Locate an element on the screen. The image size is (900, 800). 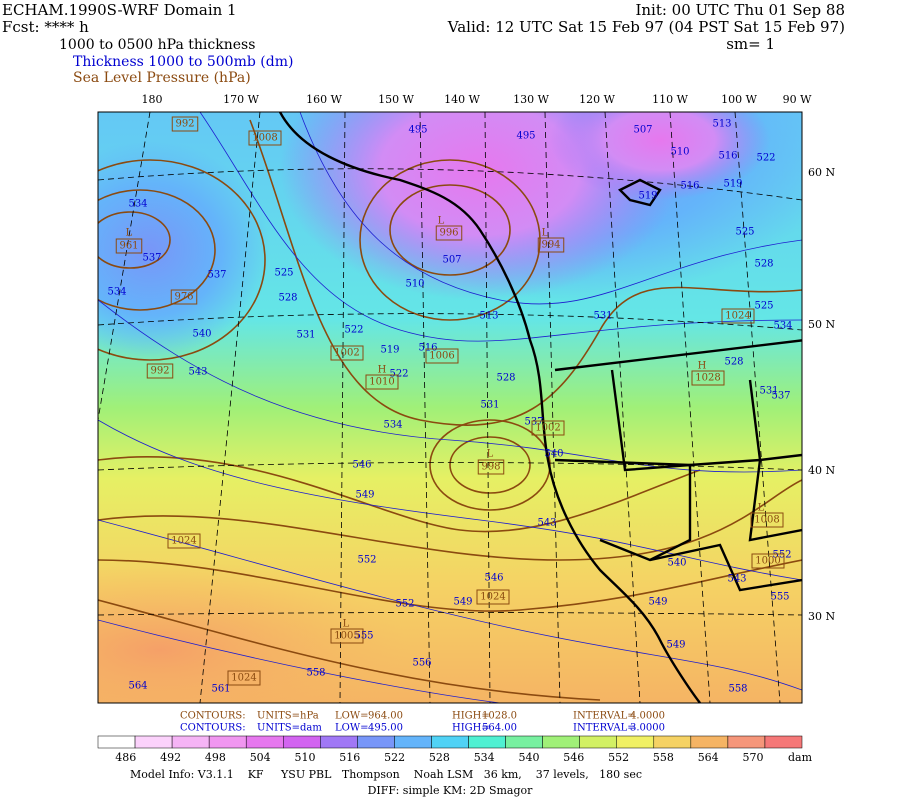
thickness-label: 564 is located at coordinates (137, 686).